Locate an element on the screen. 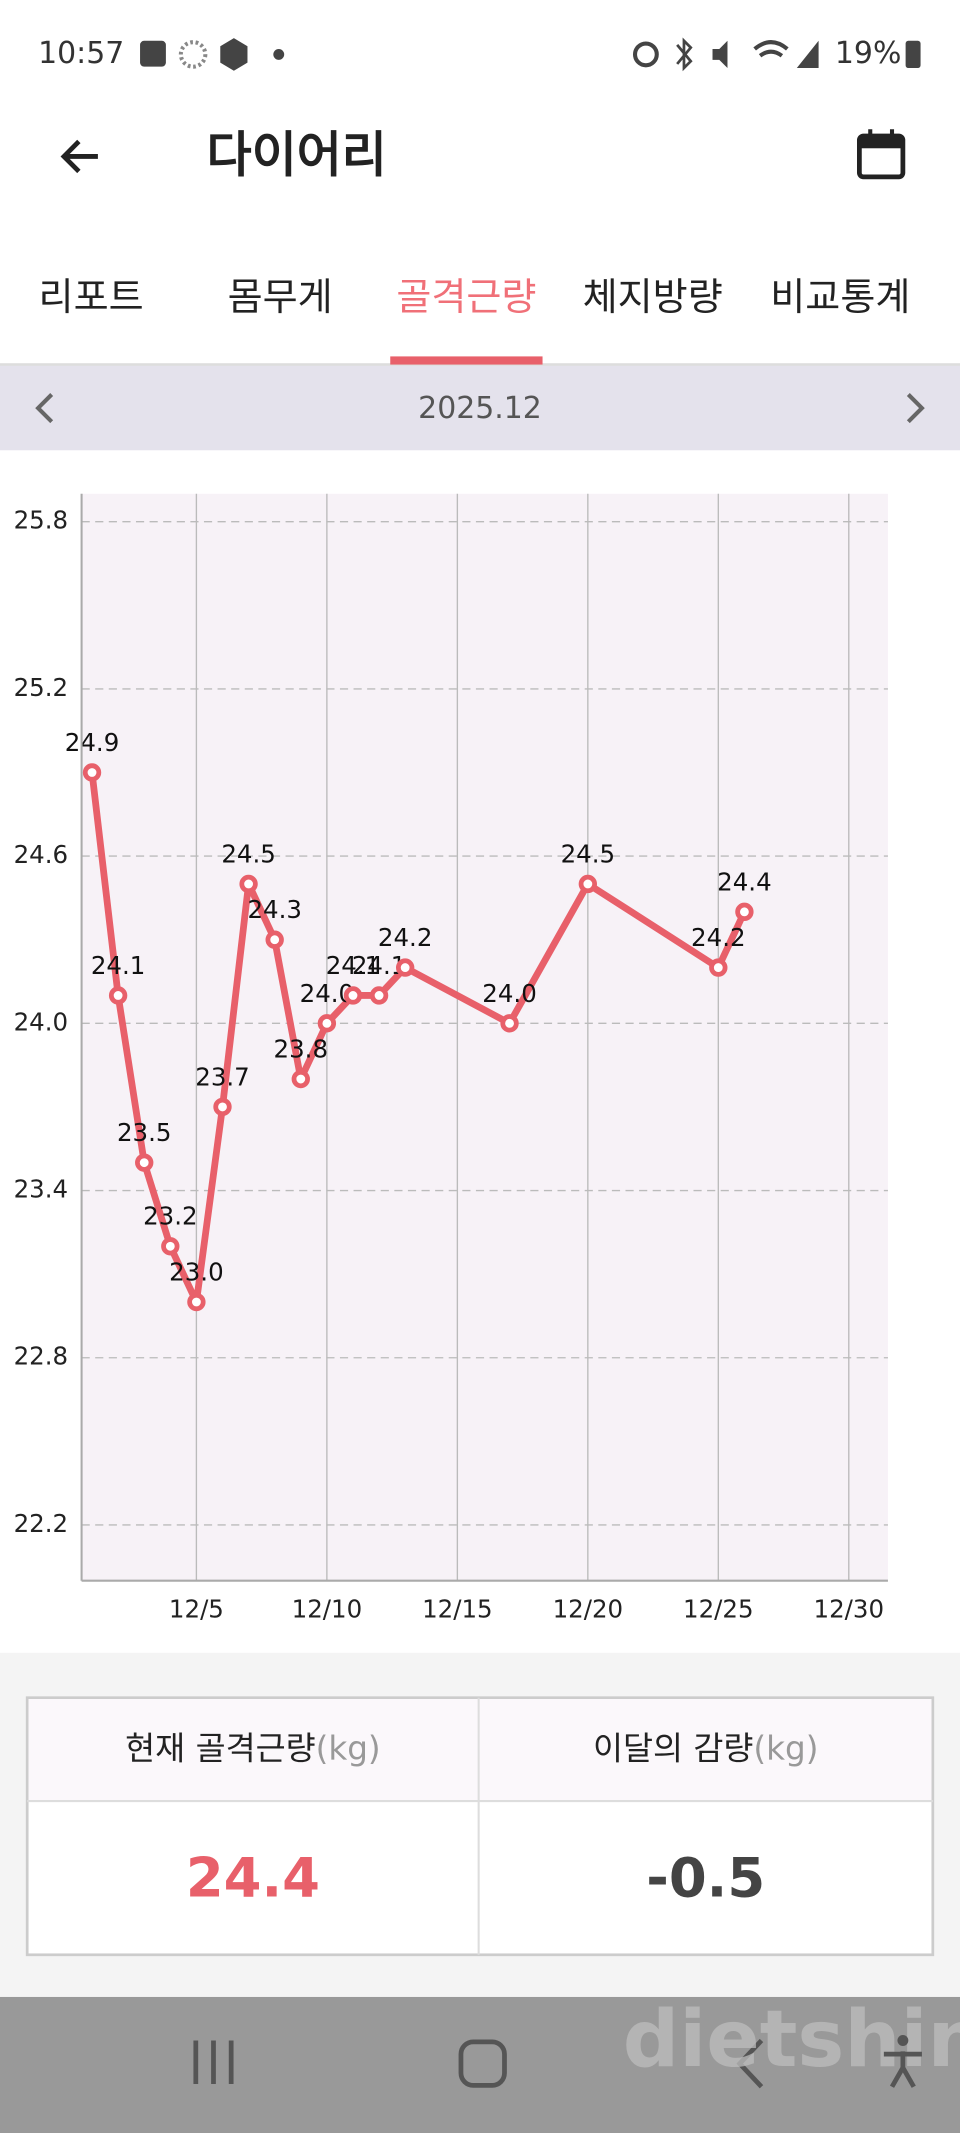  x-tick-label: 12/25 is located at coordinates (718, 1609).